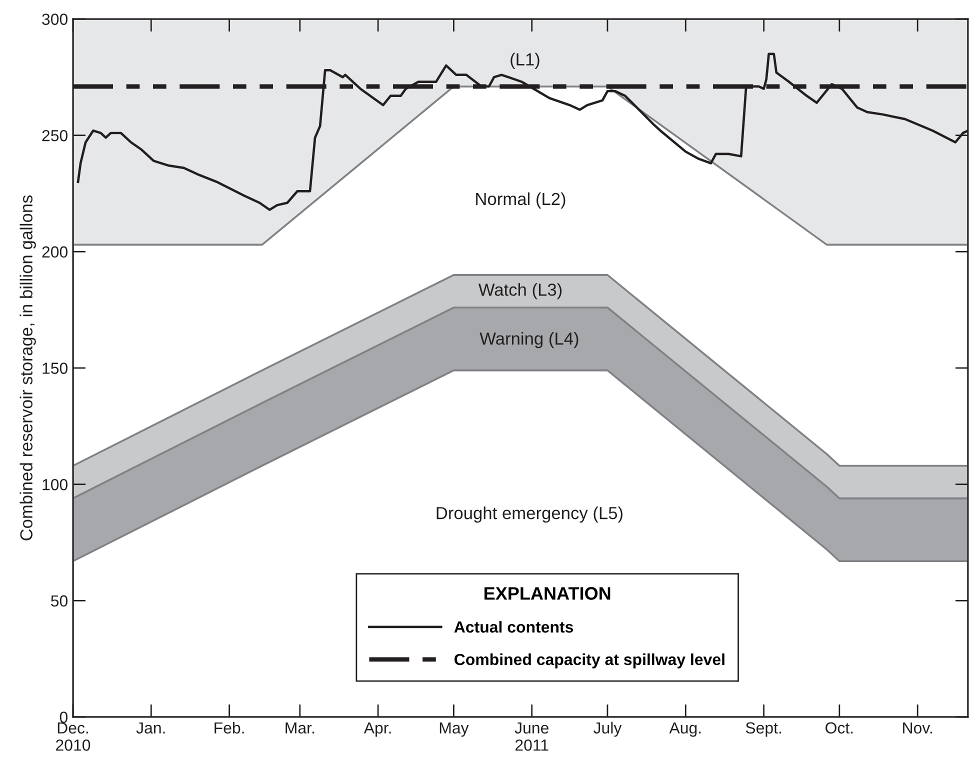 This screenshot has height=768, width=969. What do you see at coordinates (547, 593) in the screenshot?
I see `legend-title: EXPLANATION` at bounding box center [547, 593].